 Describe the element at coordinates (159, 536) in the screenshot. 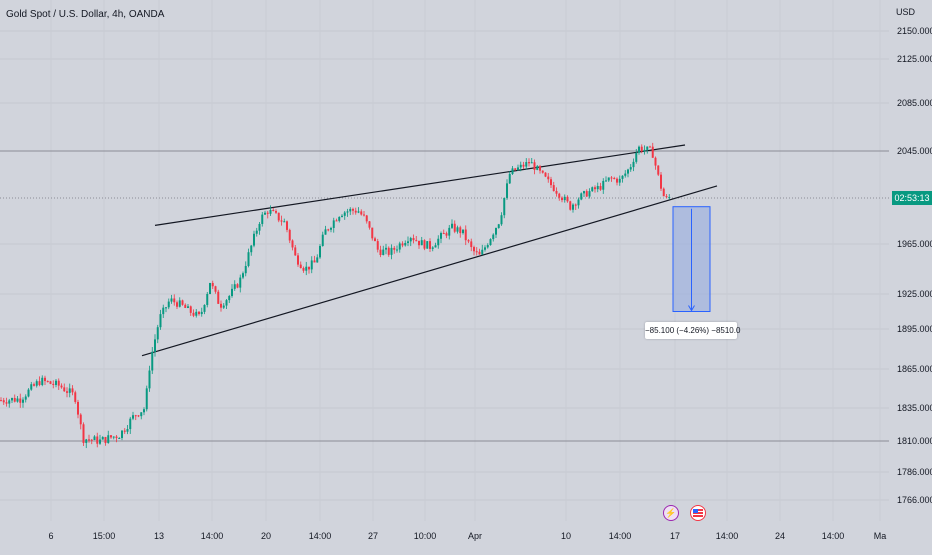

I see `time-tick-label: 13` at that location.